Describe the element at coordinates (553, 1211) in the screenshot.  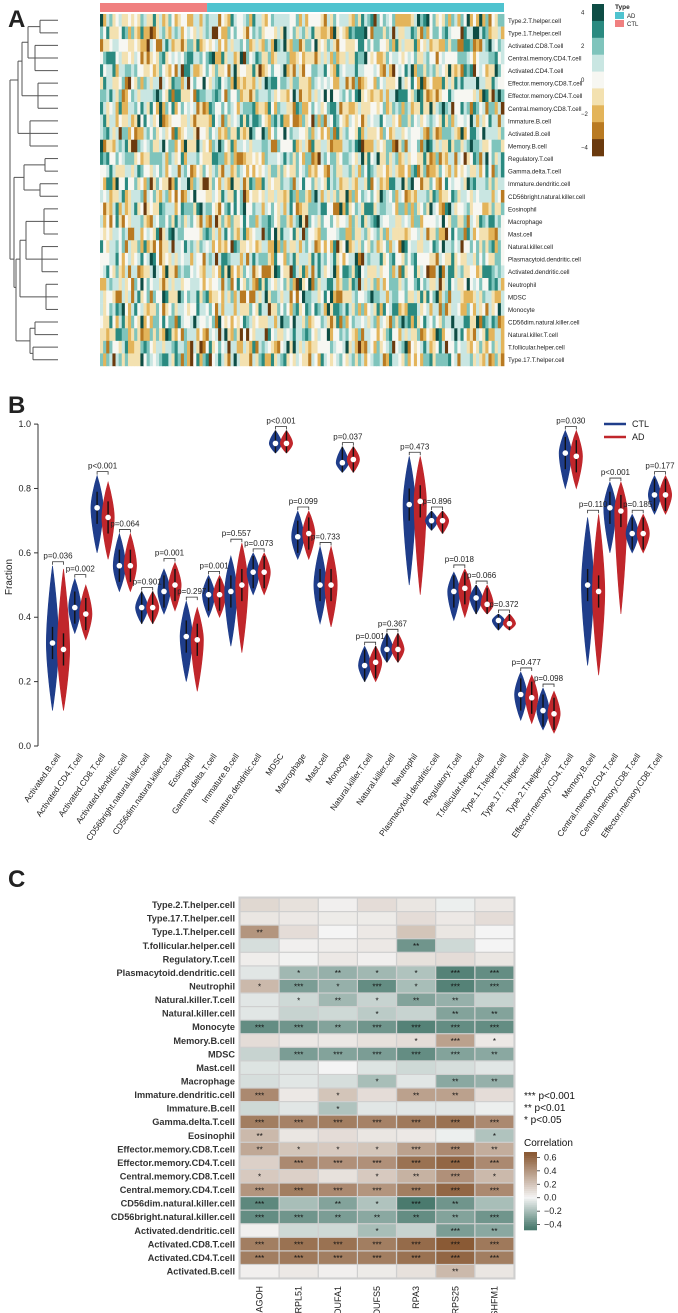
I see `colorbar-tick-label: −0.2` at that location.